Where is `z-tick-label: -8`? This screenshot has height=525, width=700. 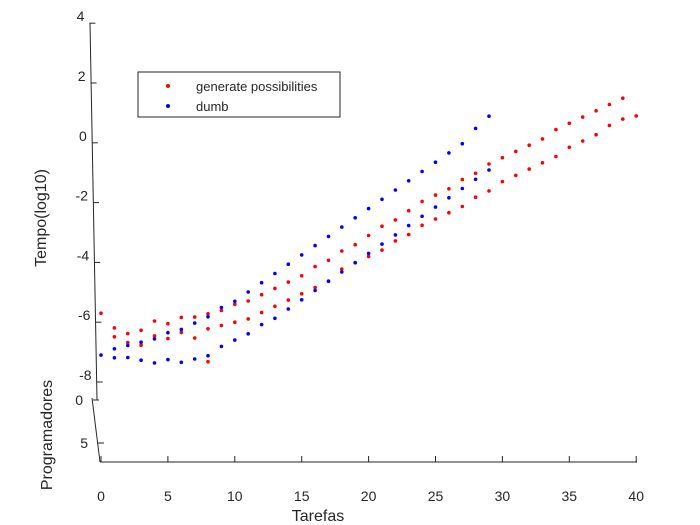 z-tick-label: -8 is located at coordinates (85, 375).